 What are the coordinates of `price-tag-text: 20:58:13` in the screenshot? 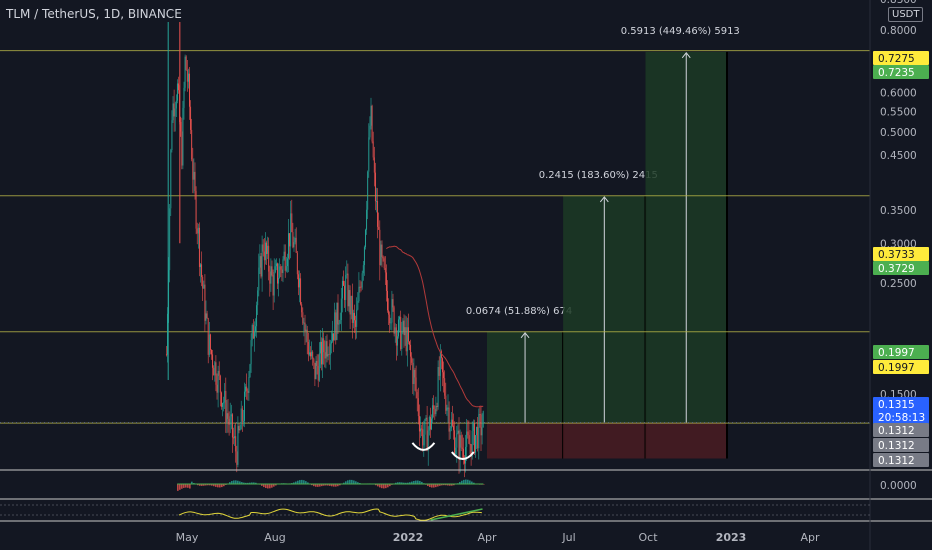 It's located at (901, 418).